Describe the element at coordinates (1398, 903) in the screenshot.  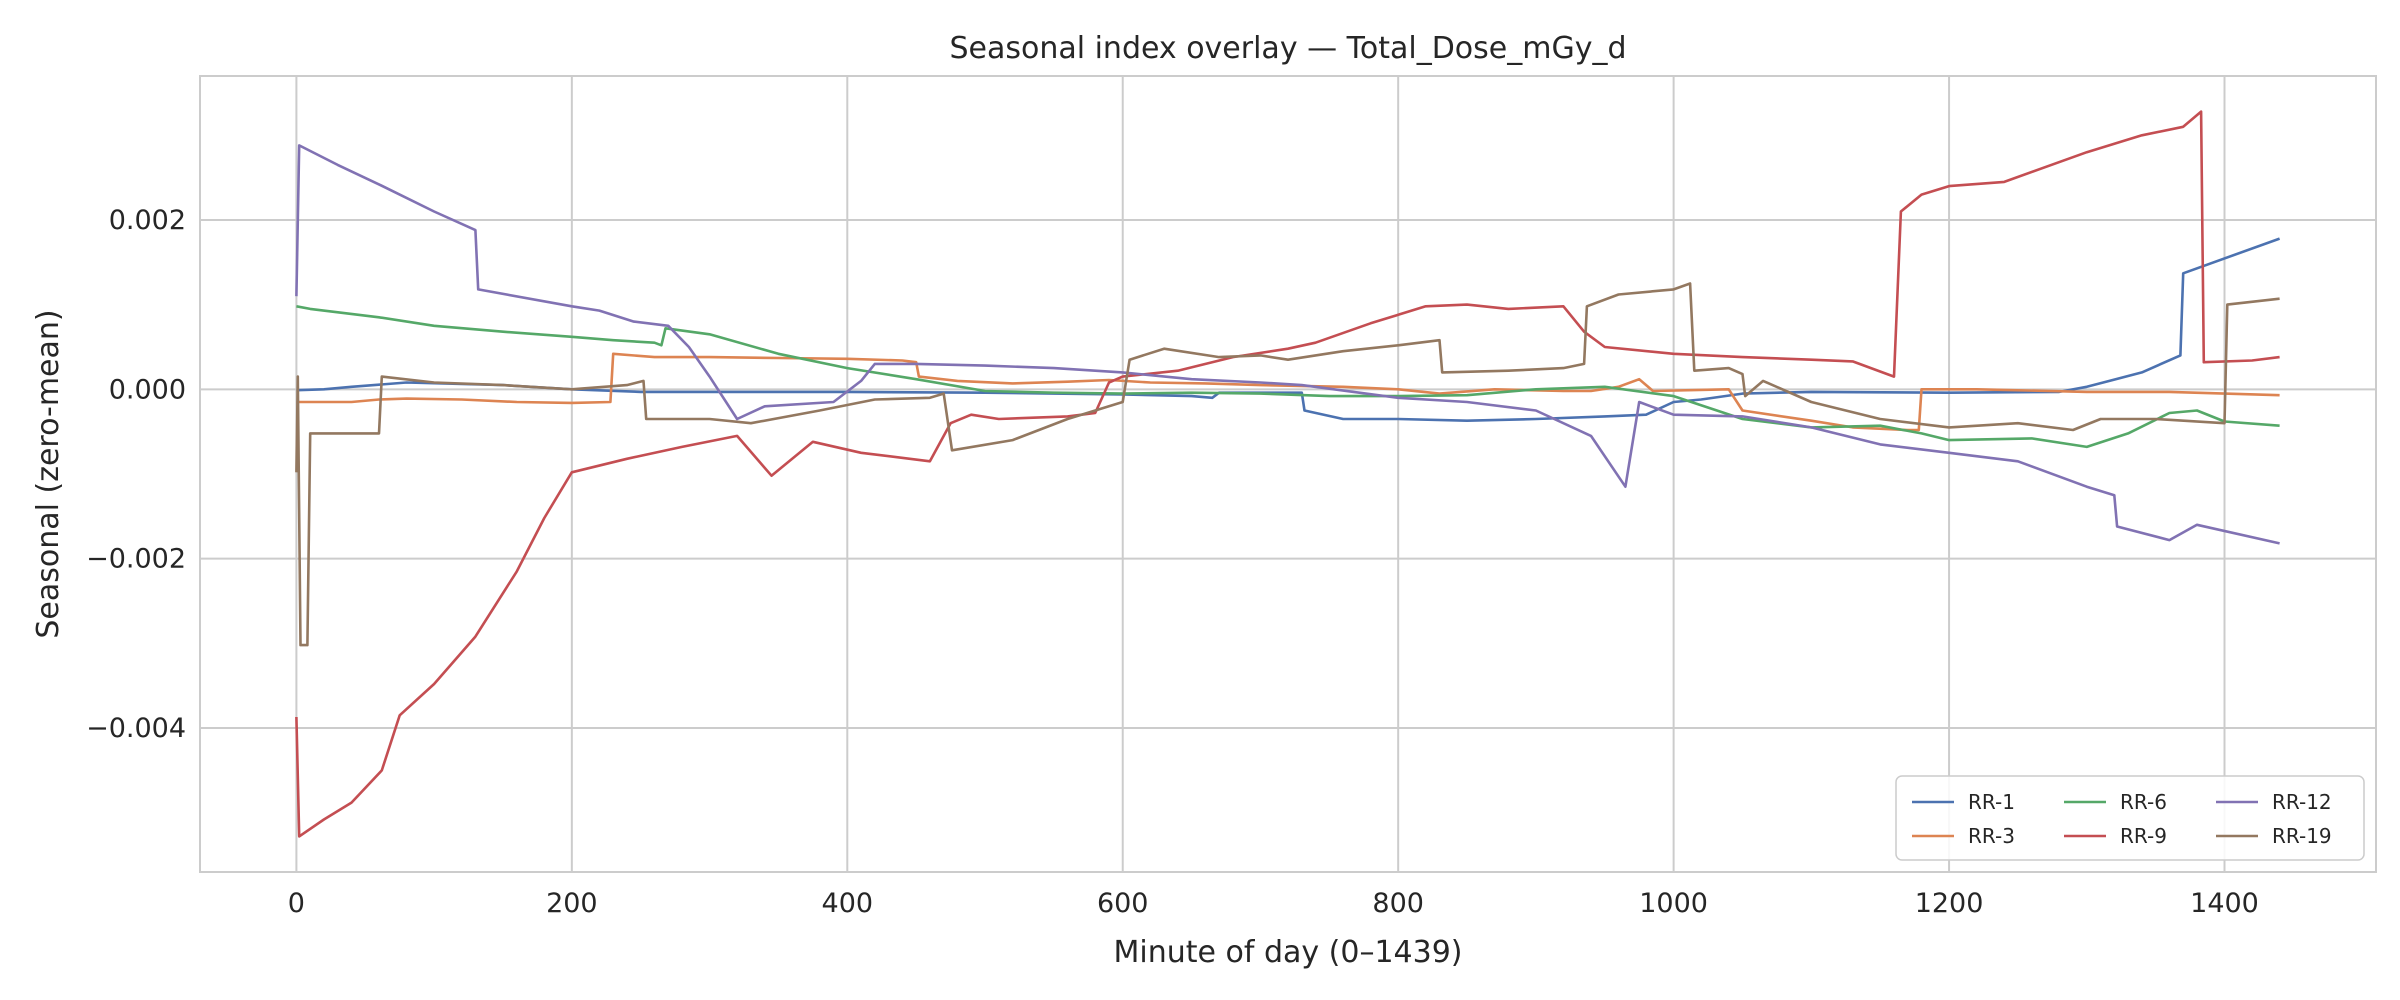
I see `x-tick-label: 800` at that location.